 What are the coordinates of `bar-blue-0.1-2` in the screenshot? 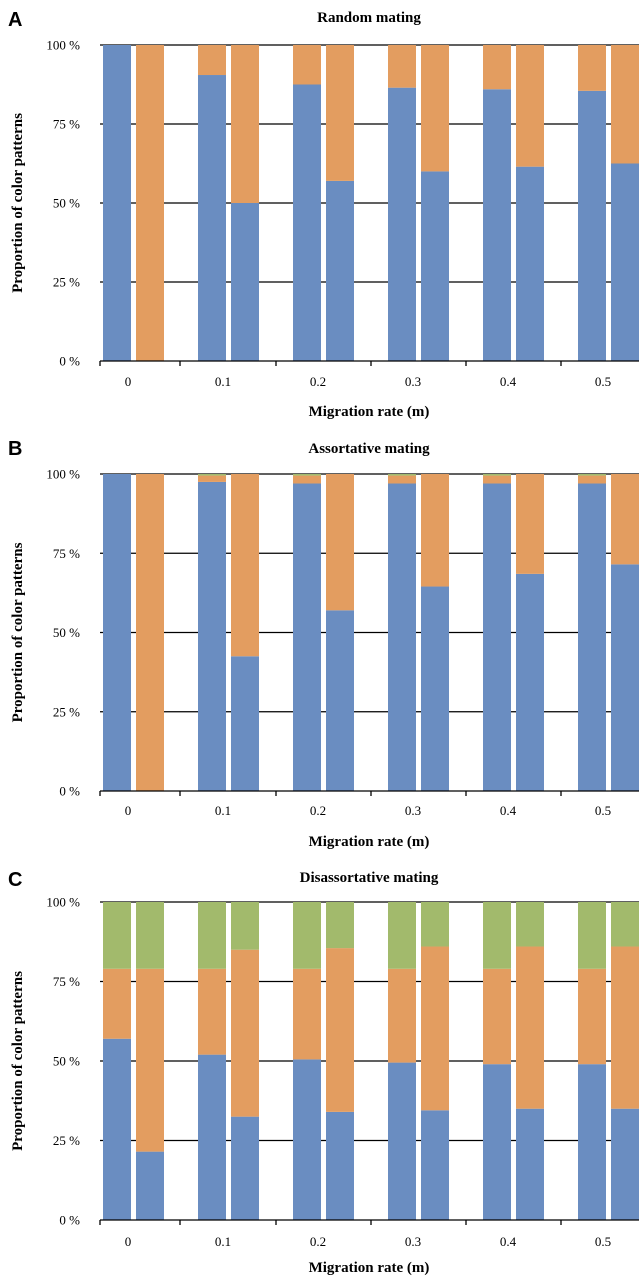 It's located at (245, 723).